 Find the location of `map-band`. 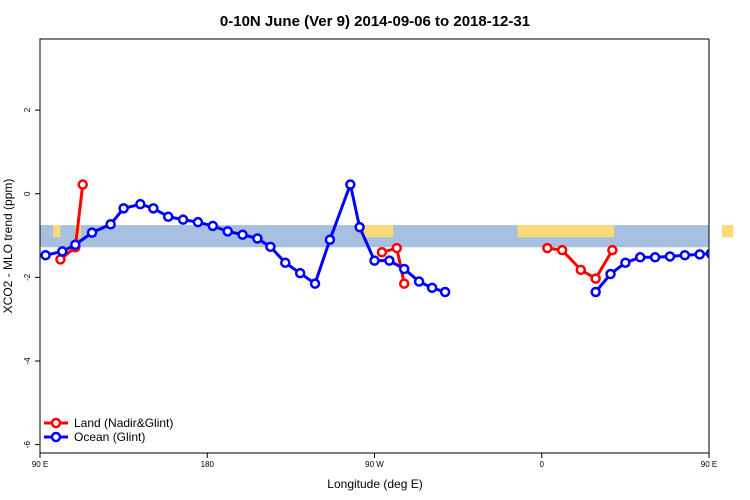

map-band is located at coordinates (387, 236).